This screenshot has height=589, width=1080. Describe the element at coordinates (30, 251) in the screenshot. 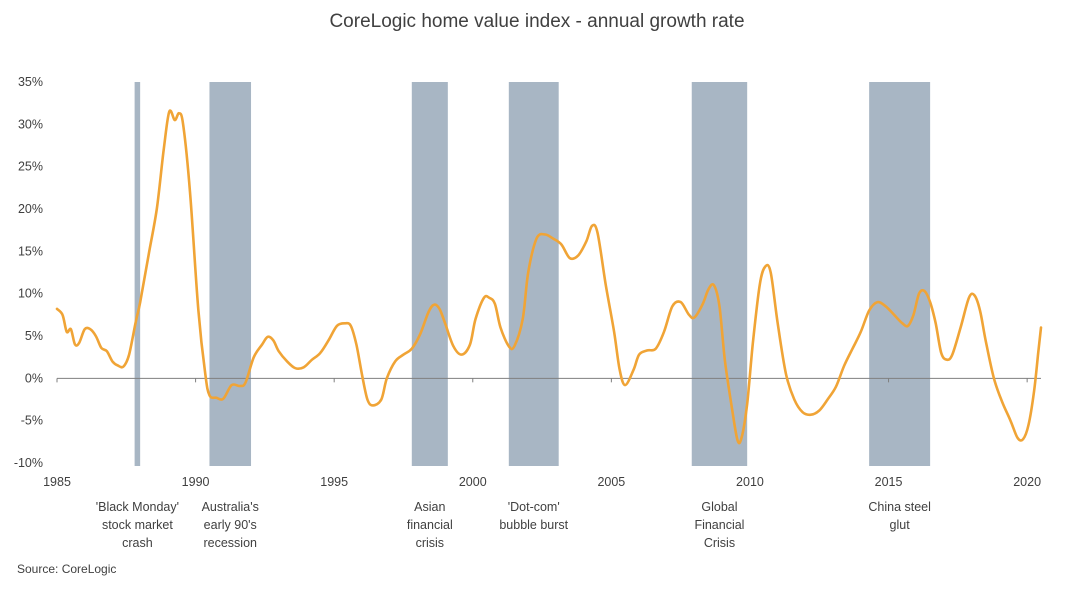

I see `y-tick-label-15: 15%` at that location.